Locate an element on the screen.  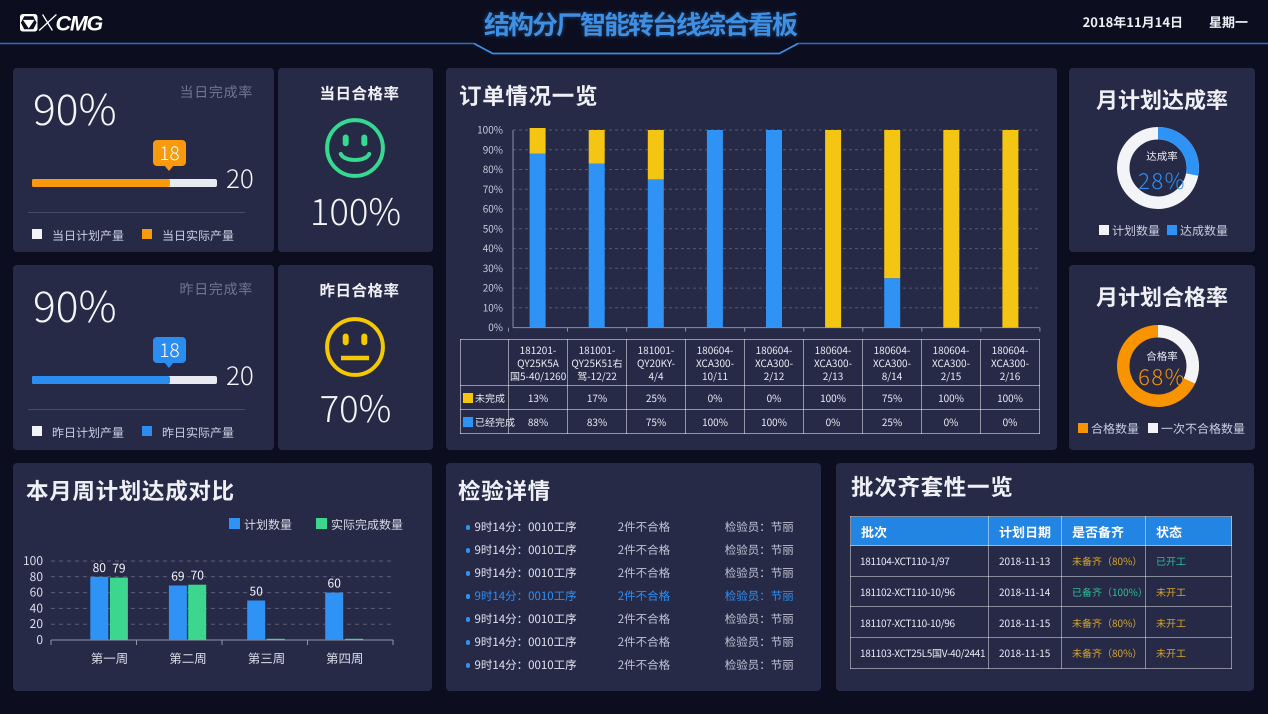
svg-text: 80% is located at coordinates (493, 168).